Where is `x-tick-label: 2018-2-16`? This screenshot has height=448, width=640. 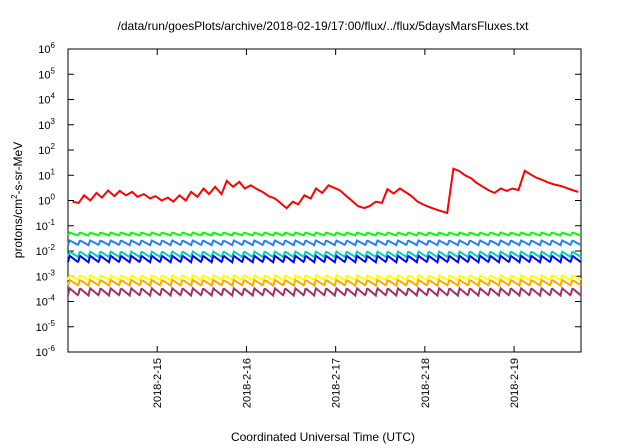 x-tick-label: 2018-2-16 is located at coordinates (247, 383).